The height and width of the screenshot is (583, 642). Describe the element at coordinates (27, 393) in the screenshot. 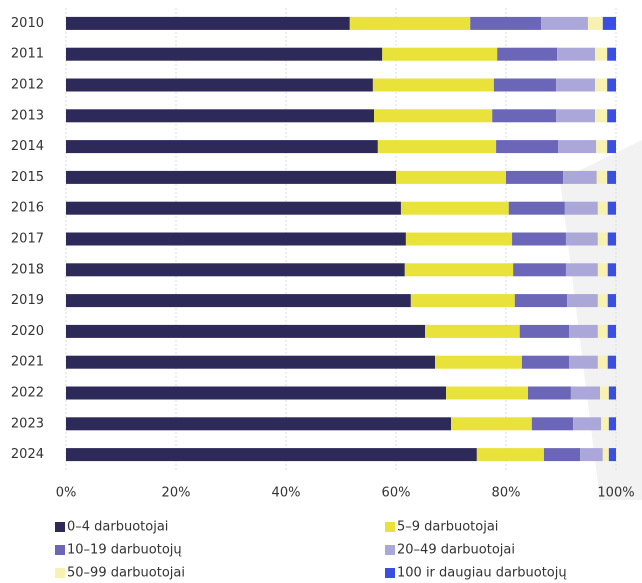

I see `y-tick-label: 2022` at that location.